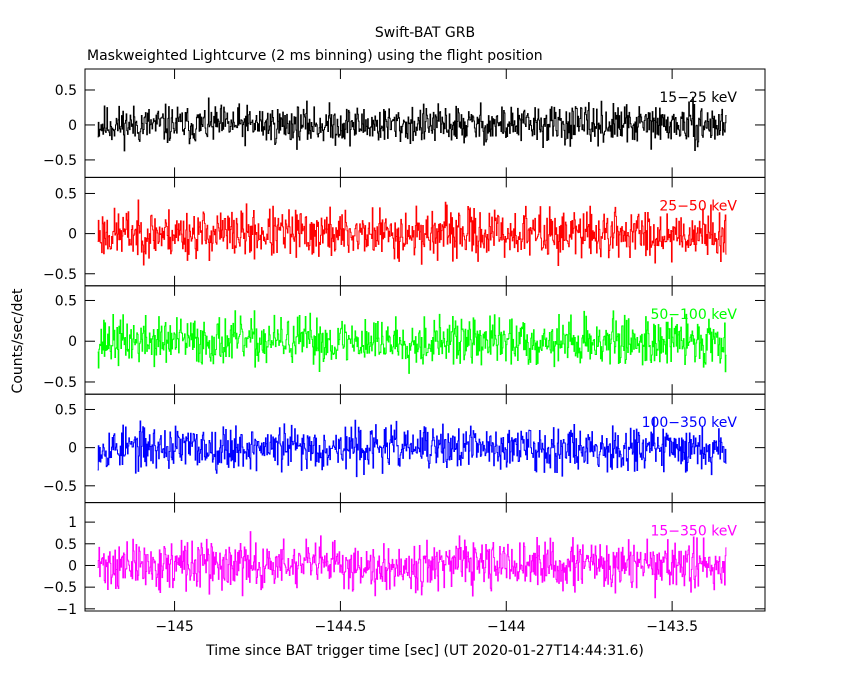  What do you see at coordinates (412, 124) in the screenshot?
I see `series-line-15-25-kev` at bounding box center [412, 124].